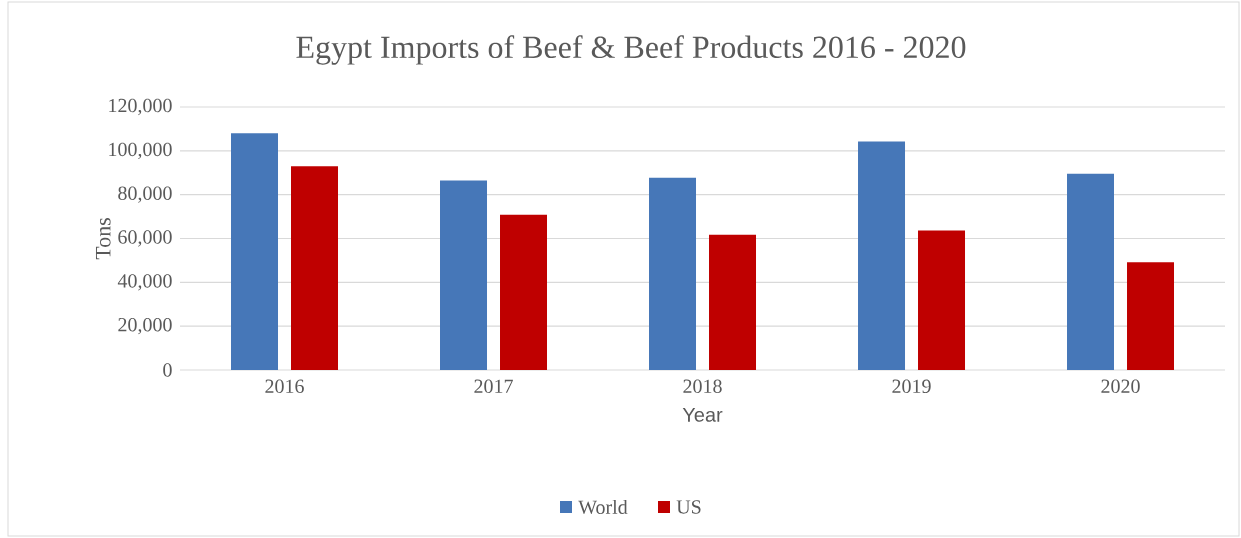  Describe the element at coordinates (688, 507) in the screenshot. I see `legend-label: US` at that location.